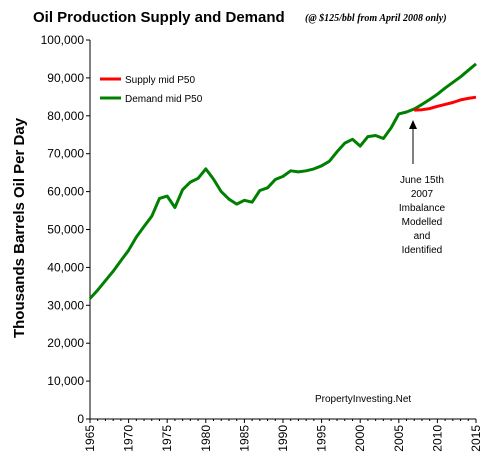 This screenshot has width=486, height=468. I want to click on x-tick-label: 1995, so click(322, 438).